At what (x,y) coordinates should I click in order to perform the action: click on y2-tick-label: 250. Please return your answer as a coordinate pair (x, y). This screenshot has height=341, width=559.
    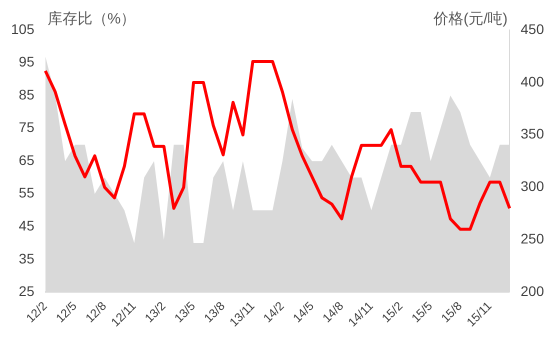
    Looking at the image, I should click on (532, 238).